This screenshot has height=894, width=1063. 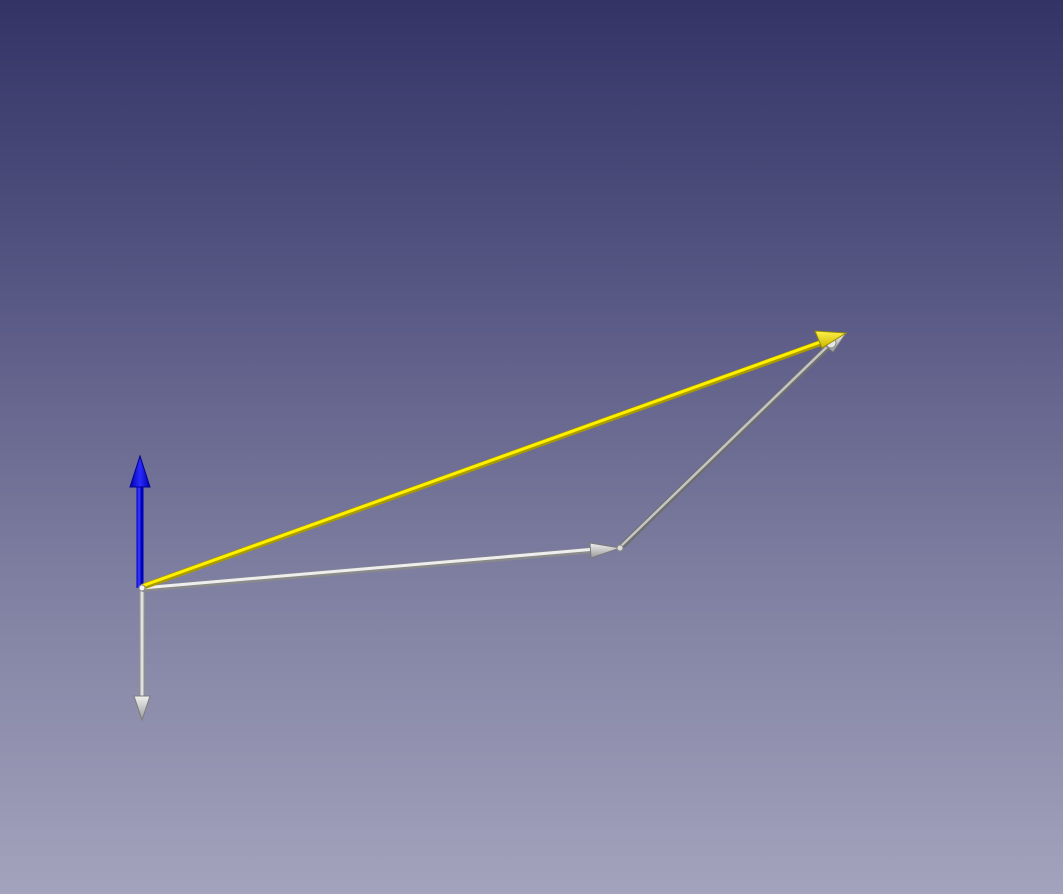 I want to click on downward-vector, so click(x=142, y=656).